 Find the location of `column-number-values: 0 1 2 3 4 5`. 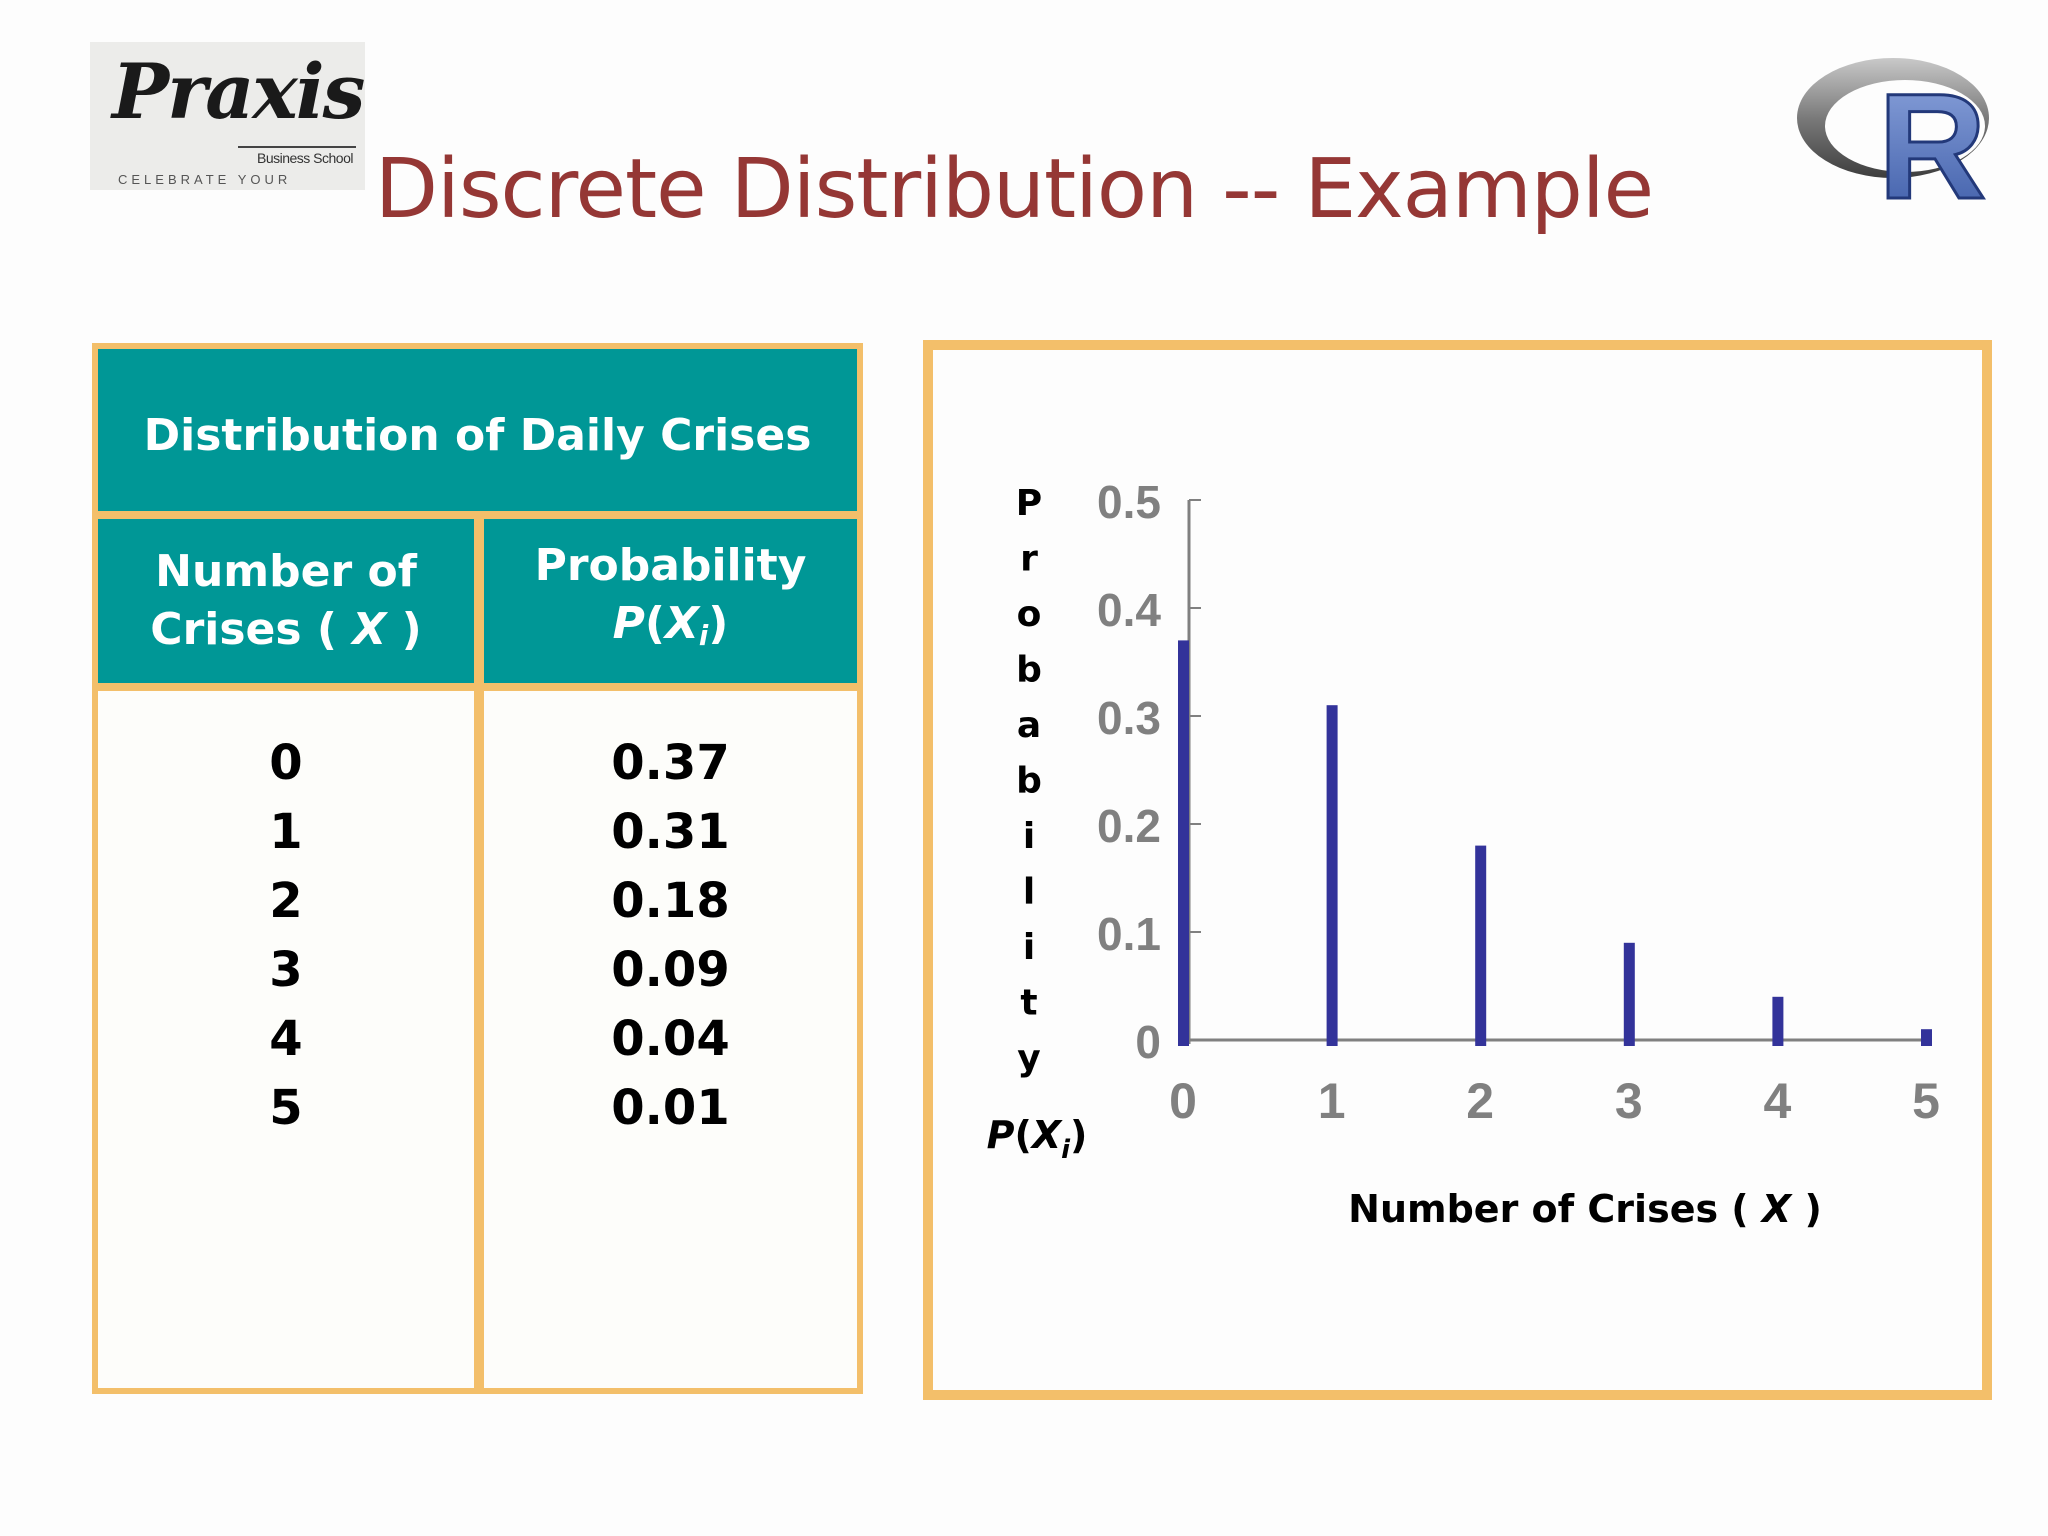

column-number-values: 0 1 2 3 4 5 is located at coordinates (286, 936).